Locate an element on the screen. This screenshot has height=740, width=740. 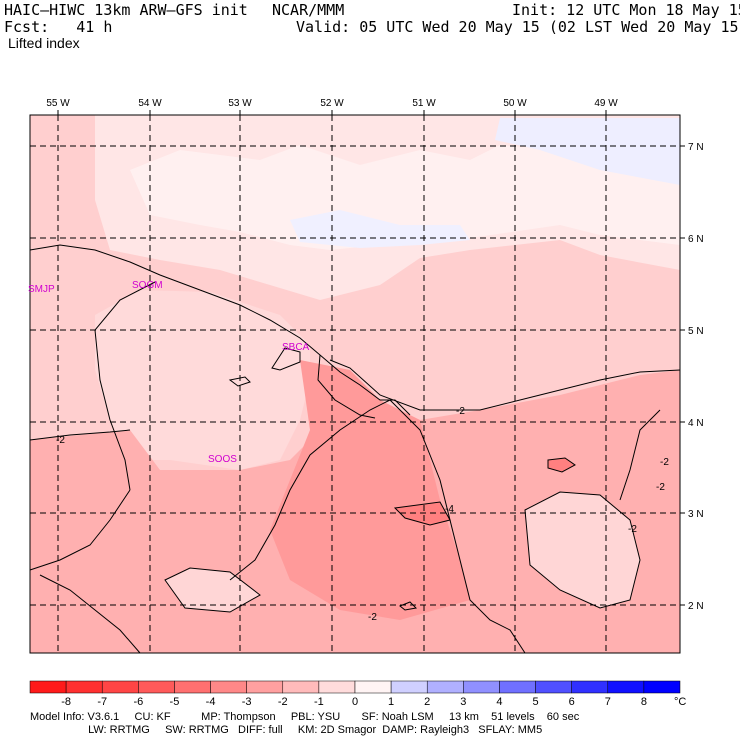
lon-label-52w: 52 W is located at coordinates (332, 103).